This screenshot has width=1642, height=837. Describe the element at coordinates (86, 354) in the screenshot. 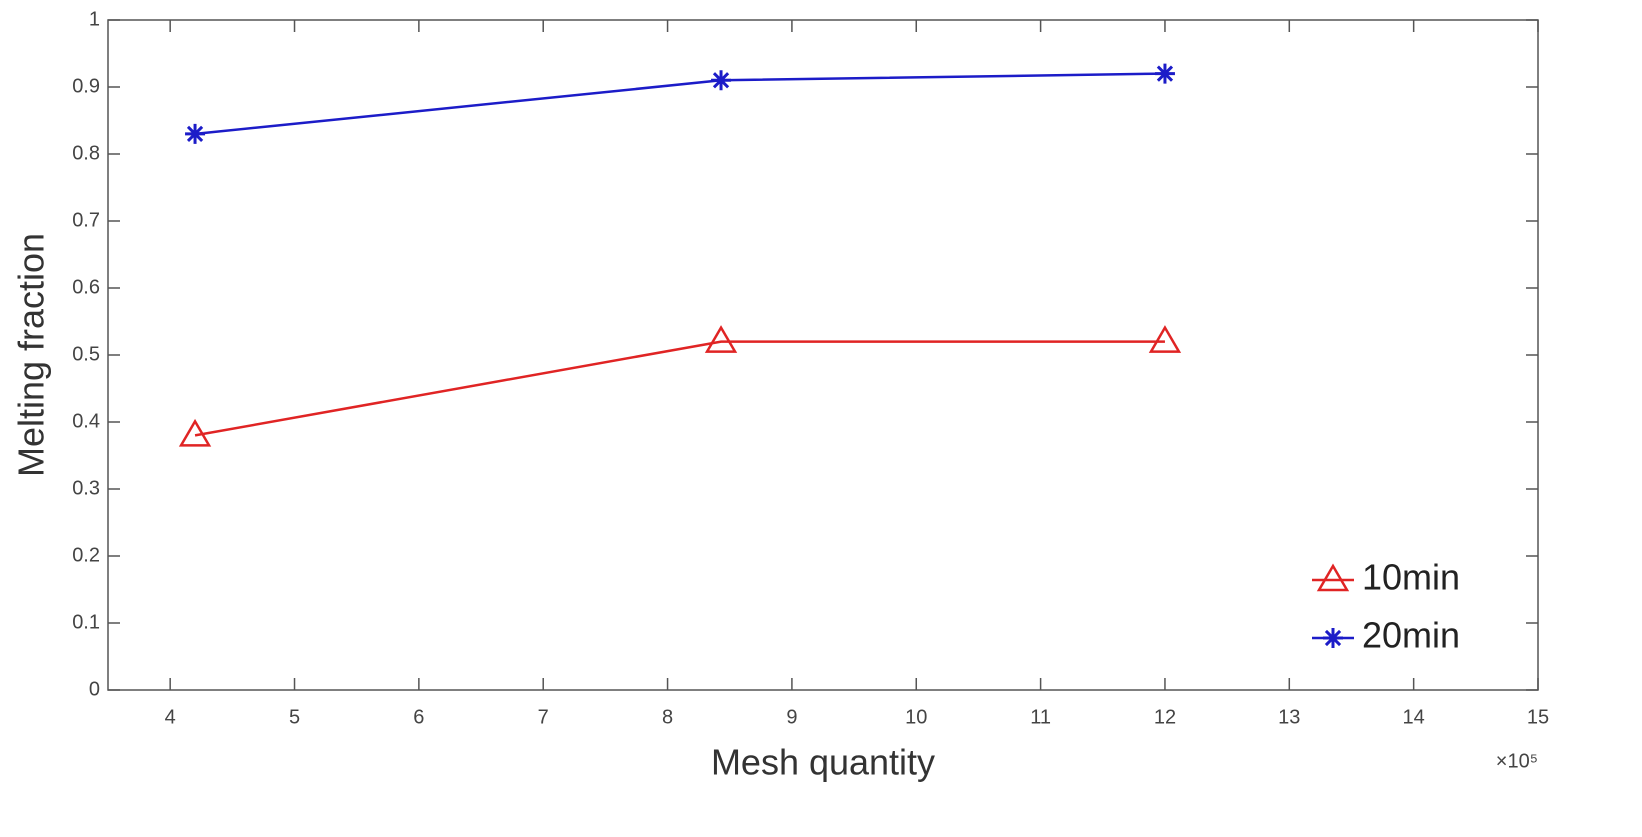

I see `y-tick-label: 0.5` at that location.